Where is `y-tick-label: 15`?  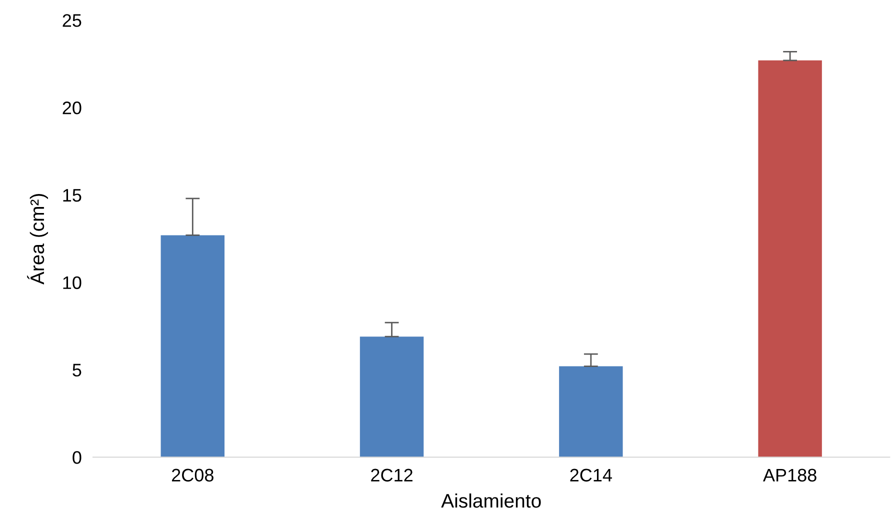 y-tick-label: 15 is located at coordinates (72, 195).